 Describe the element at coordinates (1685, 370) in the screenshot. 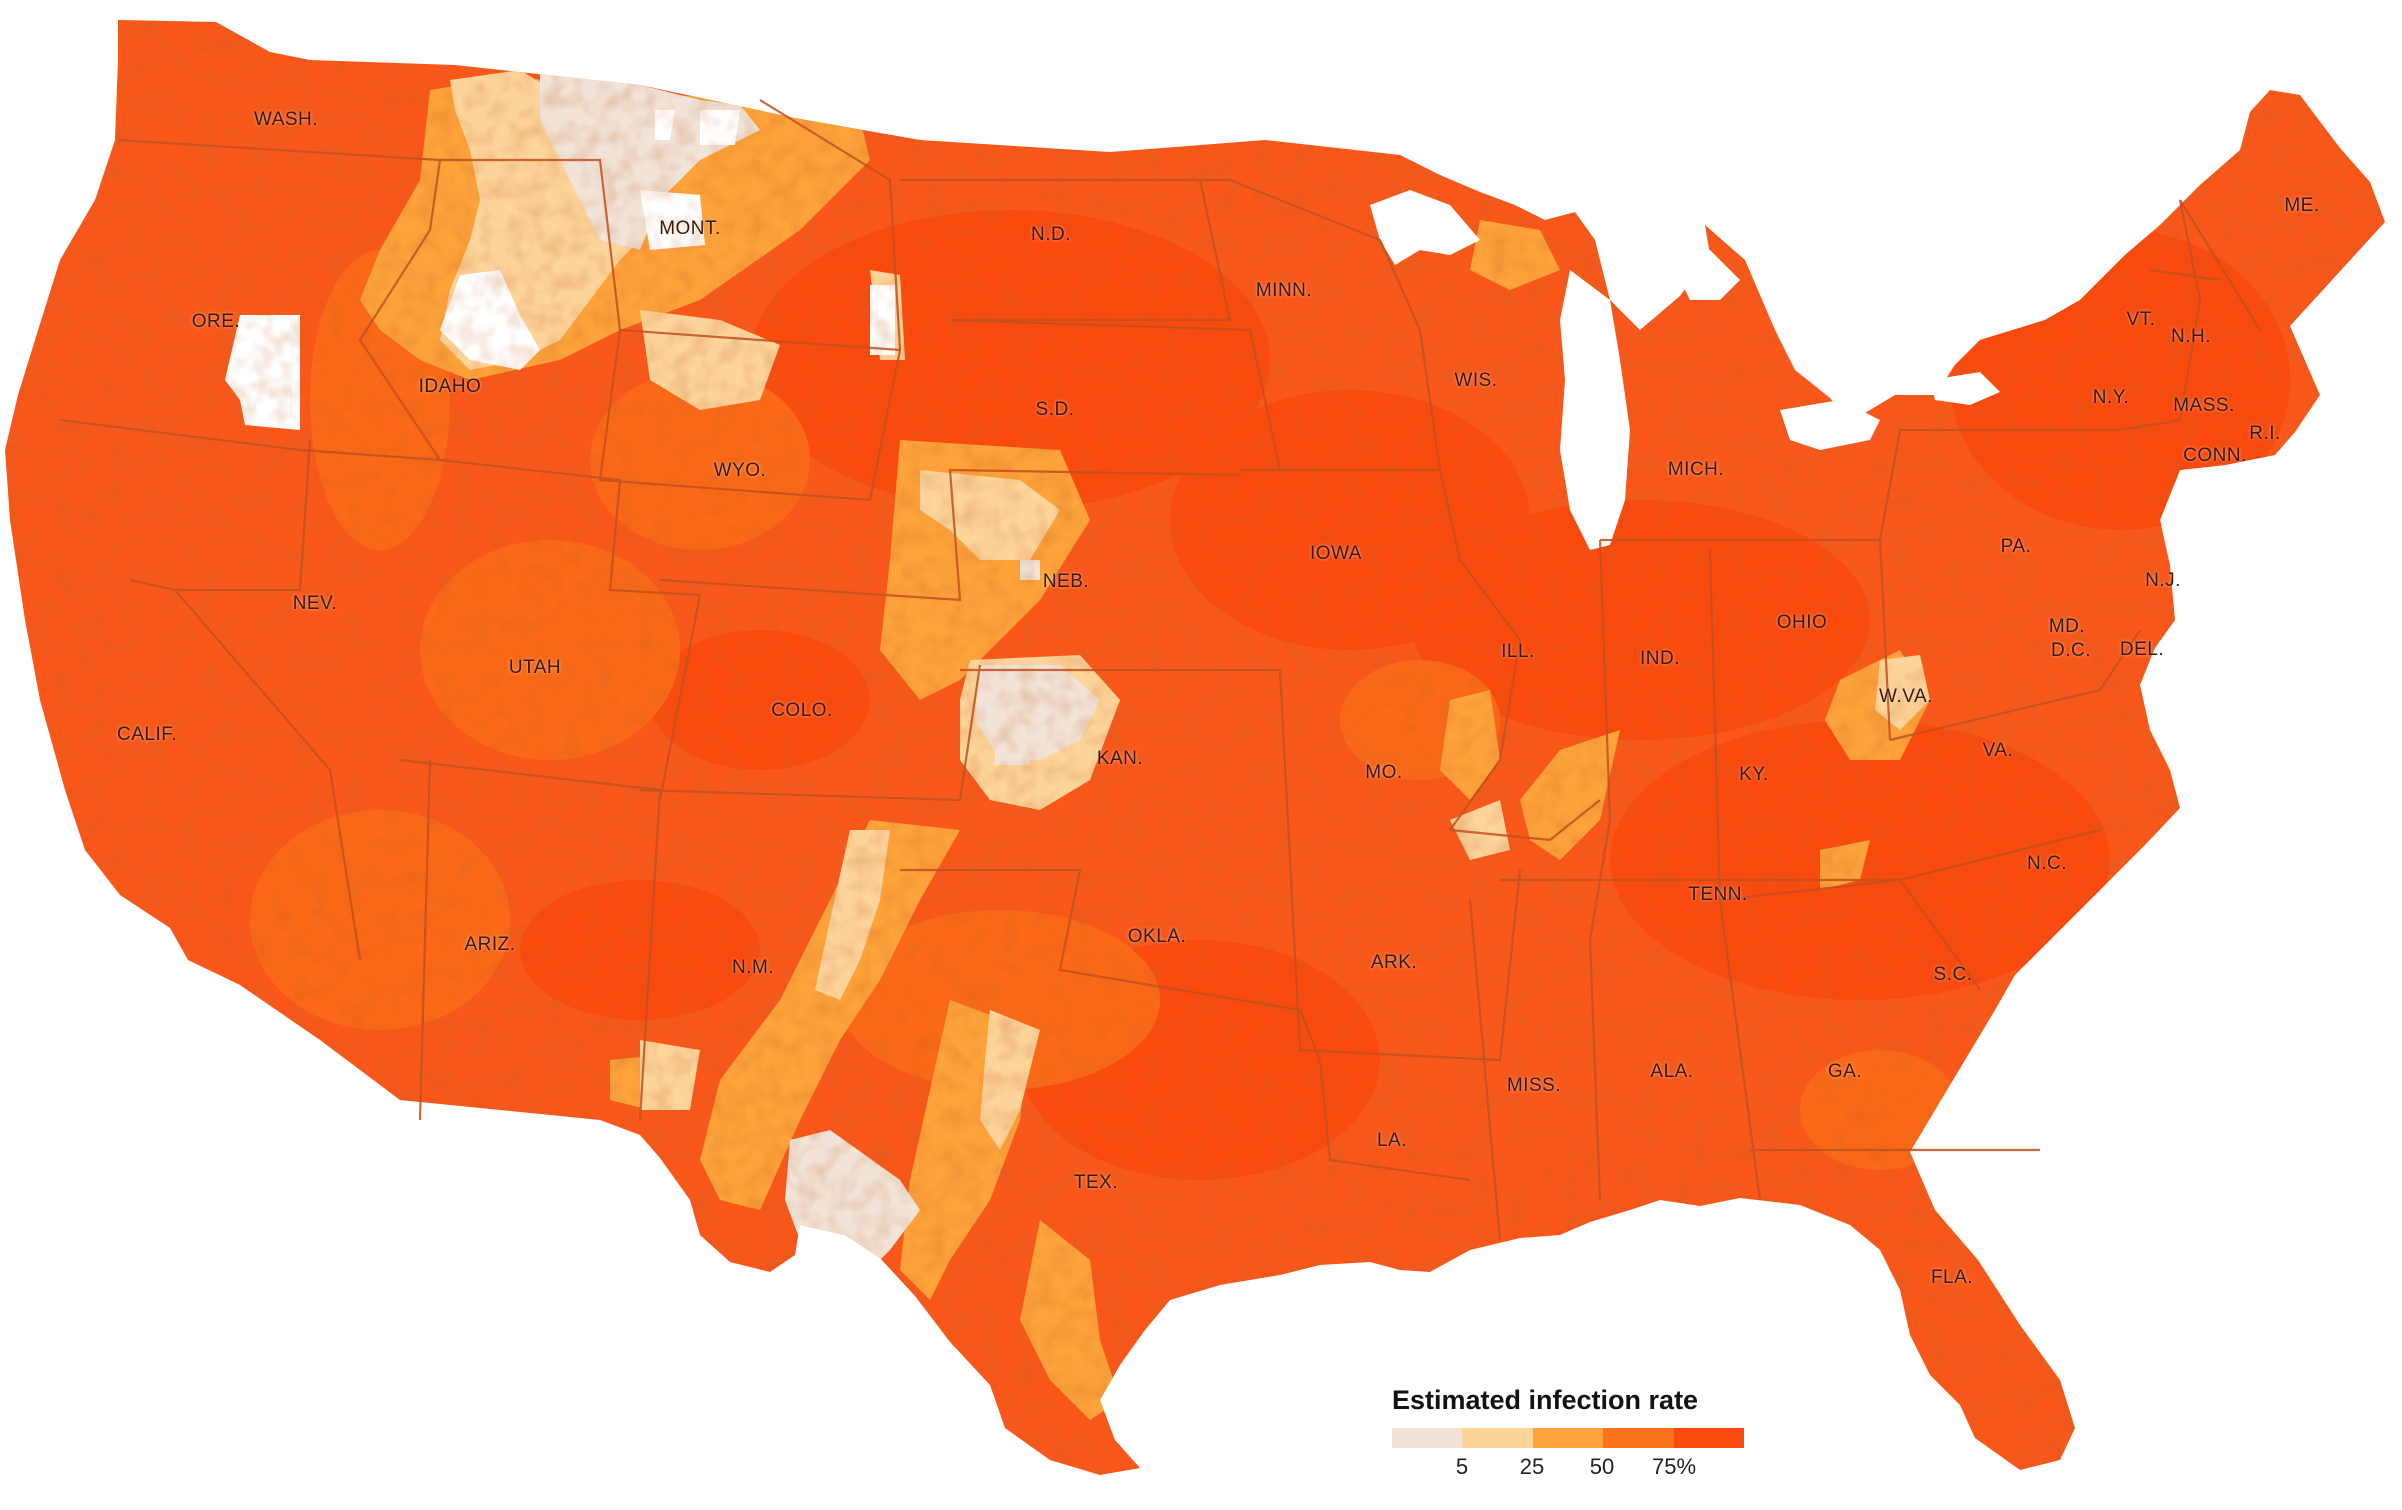

I see `great-lakes` at that location.